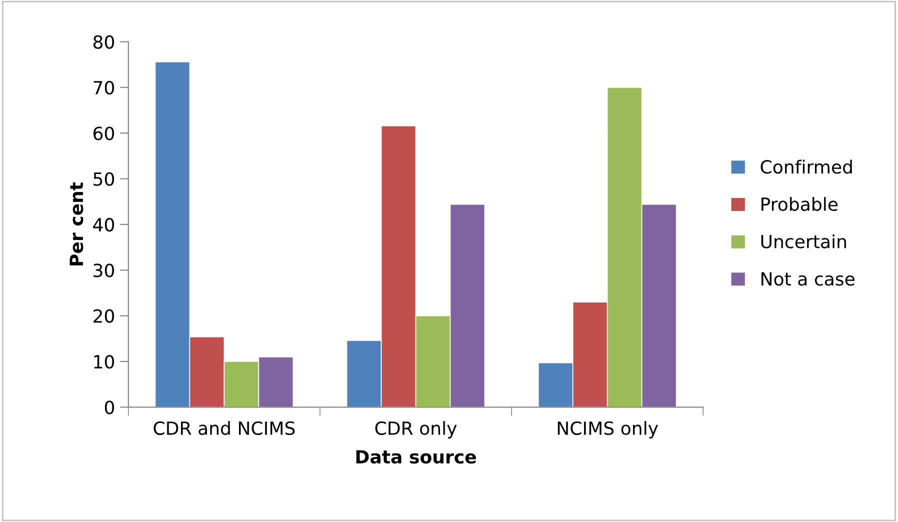 The height and width of the screenshot is (522, 898). I want to click on y-tick-label: 30, so click(104, 271).